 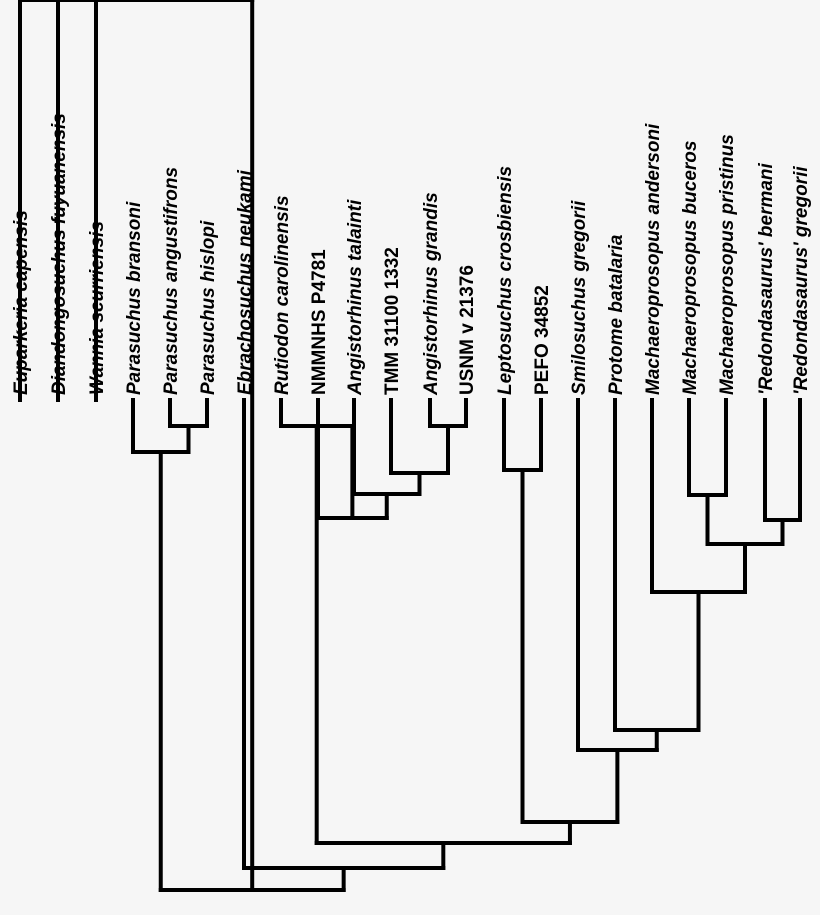 I want to click on taxon-label: Leptosuchus crosbiensis, so click(x=505, y=280).